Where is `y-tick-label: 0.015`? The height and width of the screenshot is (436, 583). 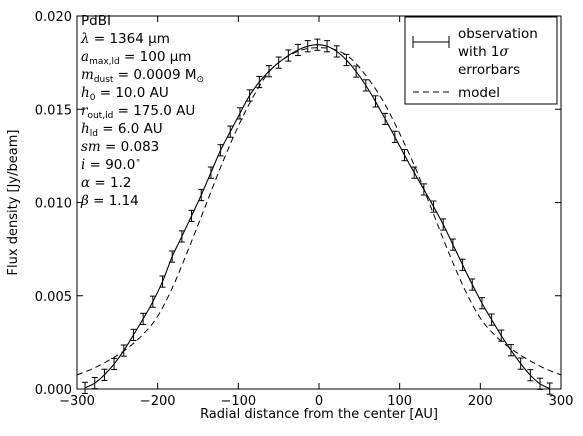
y-tick-label: 0.015 is located at coordinates (53, 110).